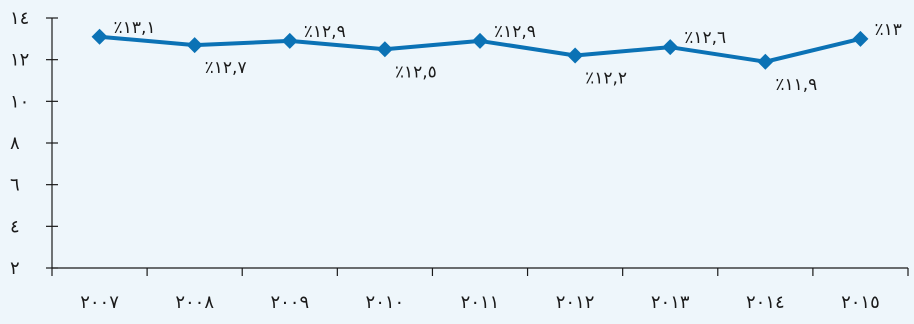 Image resolution: width=914 pixels, height=324 pixels. What do you see at coordinates (606, 79) in the screenshot?
I see `data-label: ٪١٢,٢` at bounding box center [606, 79].